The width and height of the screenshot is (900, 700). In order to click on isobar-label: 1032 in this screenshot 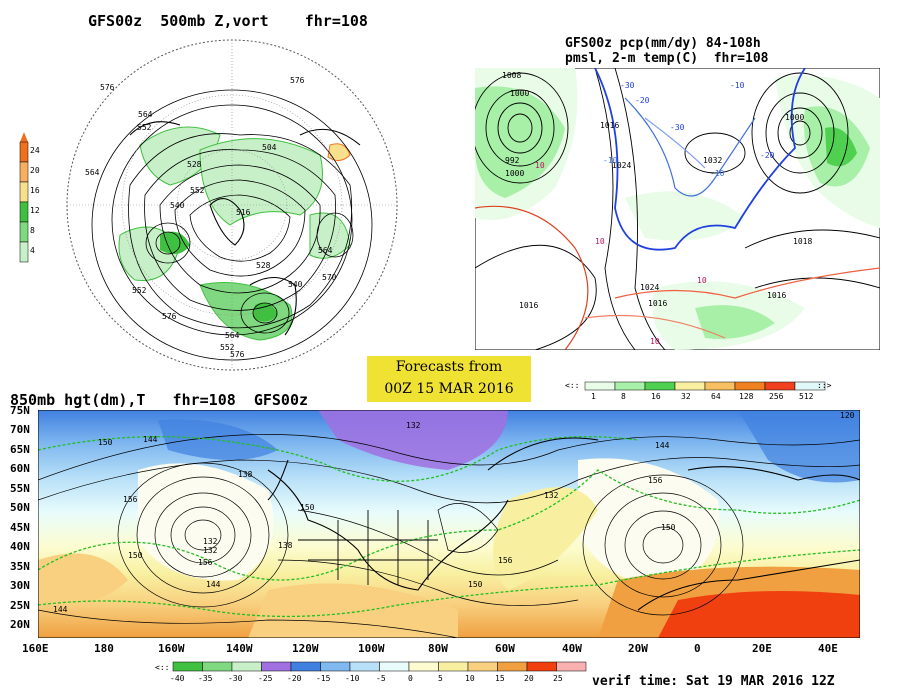, I will do `click(712, 160)`.